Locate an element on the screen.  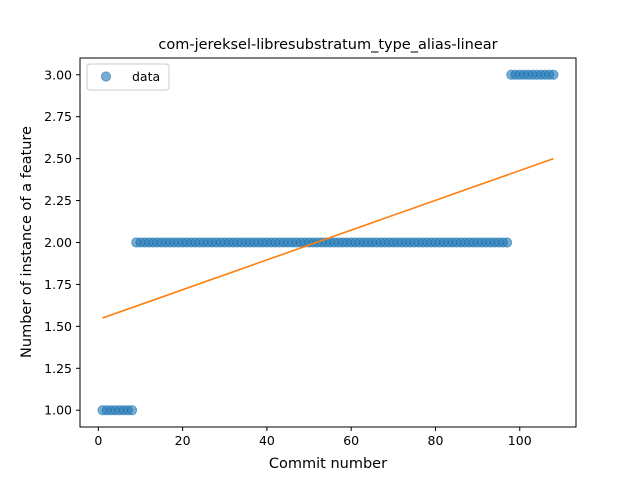
x-tick-label: 0 is located at coordinates (98, 440).